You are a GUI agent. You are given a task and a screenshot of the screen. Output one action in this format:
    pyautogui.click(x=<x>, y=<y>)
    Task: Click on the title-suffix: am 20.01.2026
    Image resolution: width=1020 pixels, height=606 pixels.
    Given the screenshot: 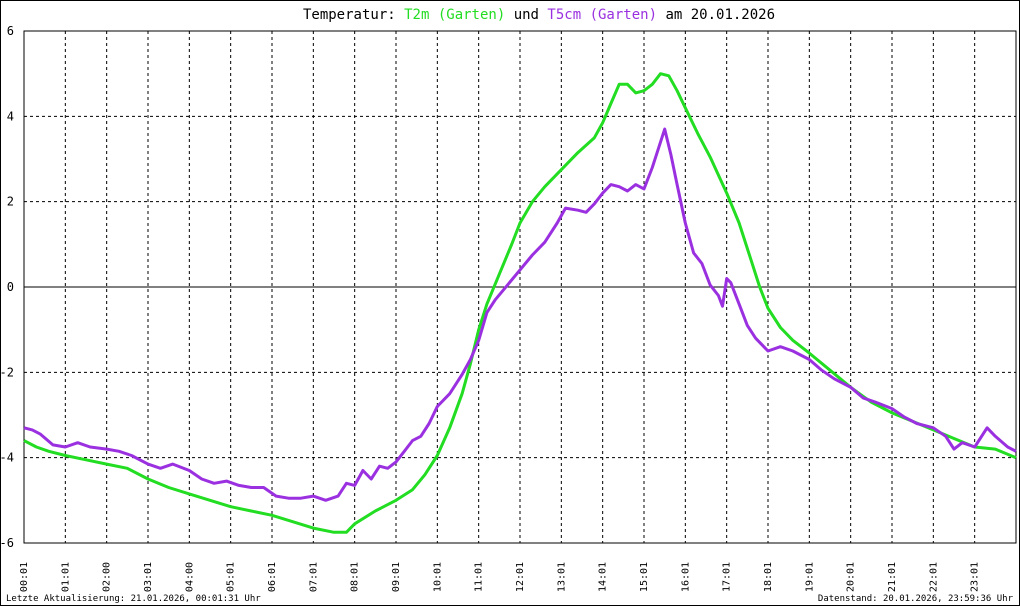 What is the action you would take?
    pyautogui.click(x=720, y=15)
    